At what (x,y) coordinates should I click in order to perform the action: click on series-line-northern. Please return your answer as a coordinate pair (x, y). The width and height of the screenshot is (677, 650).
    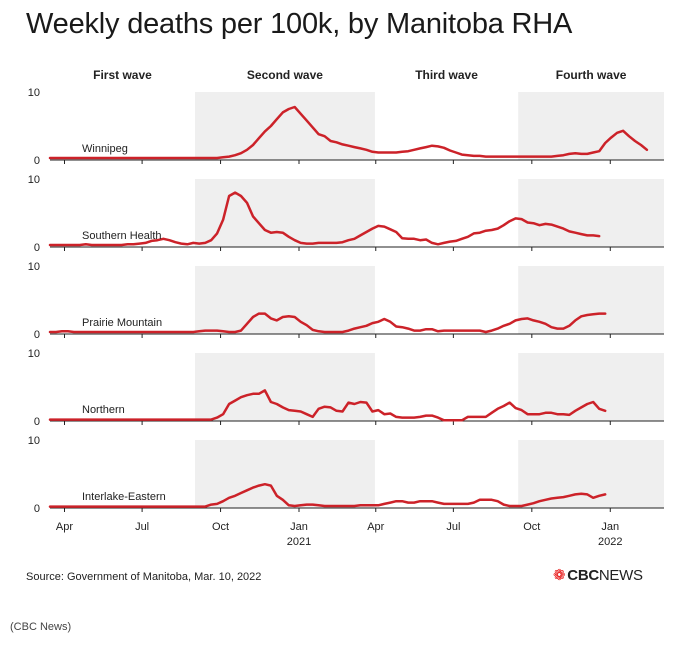
    Looking at the image, I should click on (327, 405).